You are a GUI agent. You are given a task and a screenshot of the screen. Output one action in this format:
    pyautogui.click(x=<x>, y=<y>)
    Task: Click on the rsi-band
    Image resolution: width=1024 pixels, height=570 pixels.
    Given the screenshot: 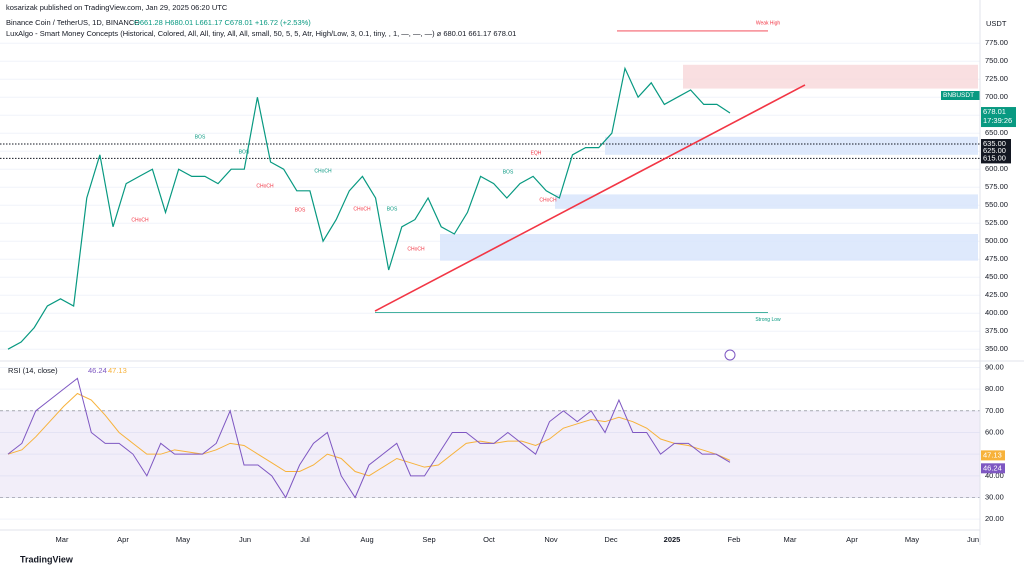 What is the action you would take?
    pyautogui.click(x=490, y=454)
    